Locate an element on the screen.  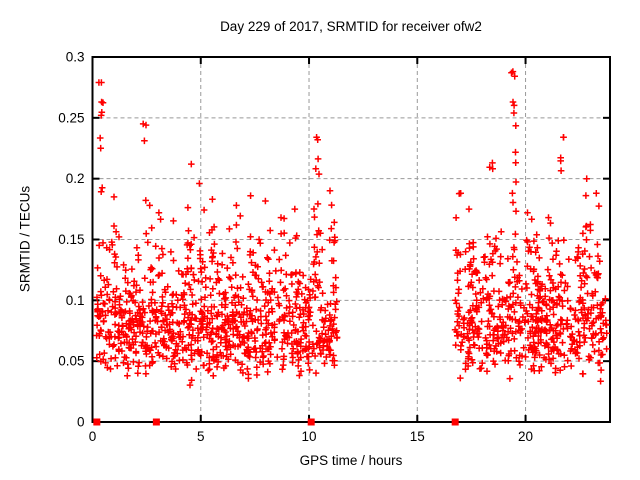
y-tick-label: 0.15 is located at coordinates (71, 239).